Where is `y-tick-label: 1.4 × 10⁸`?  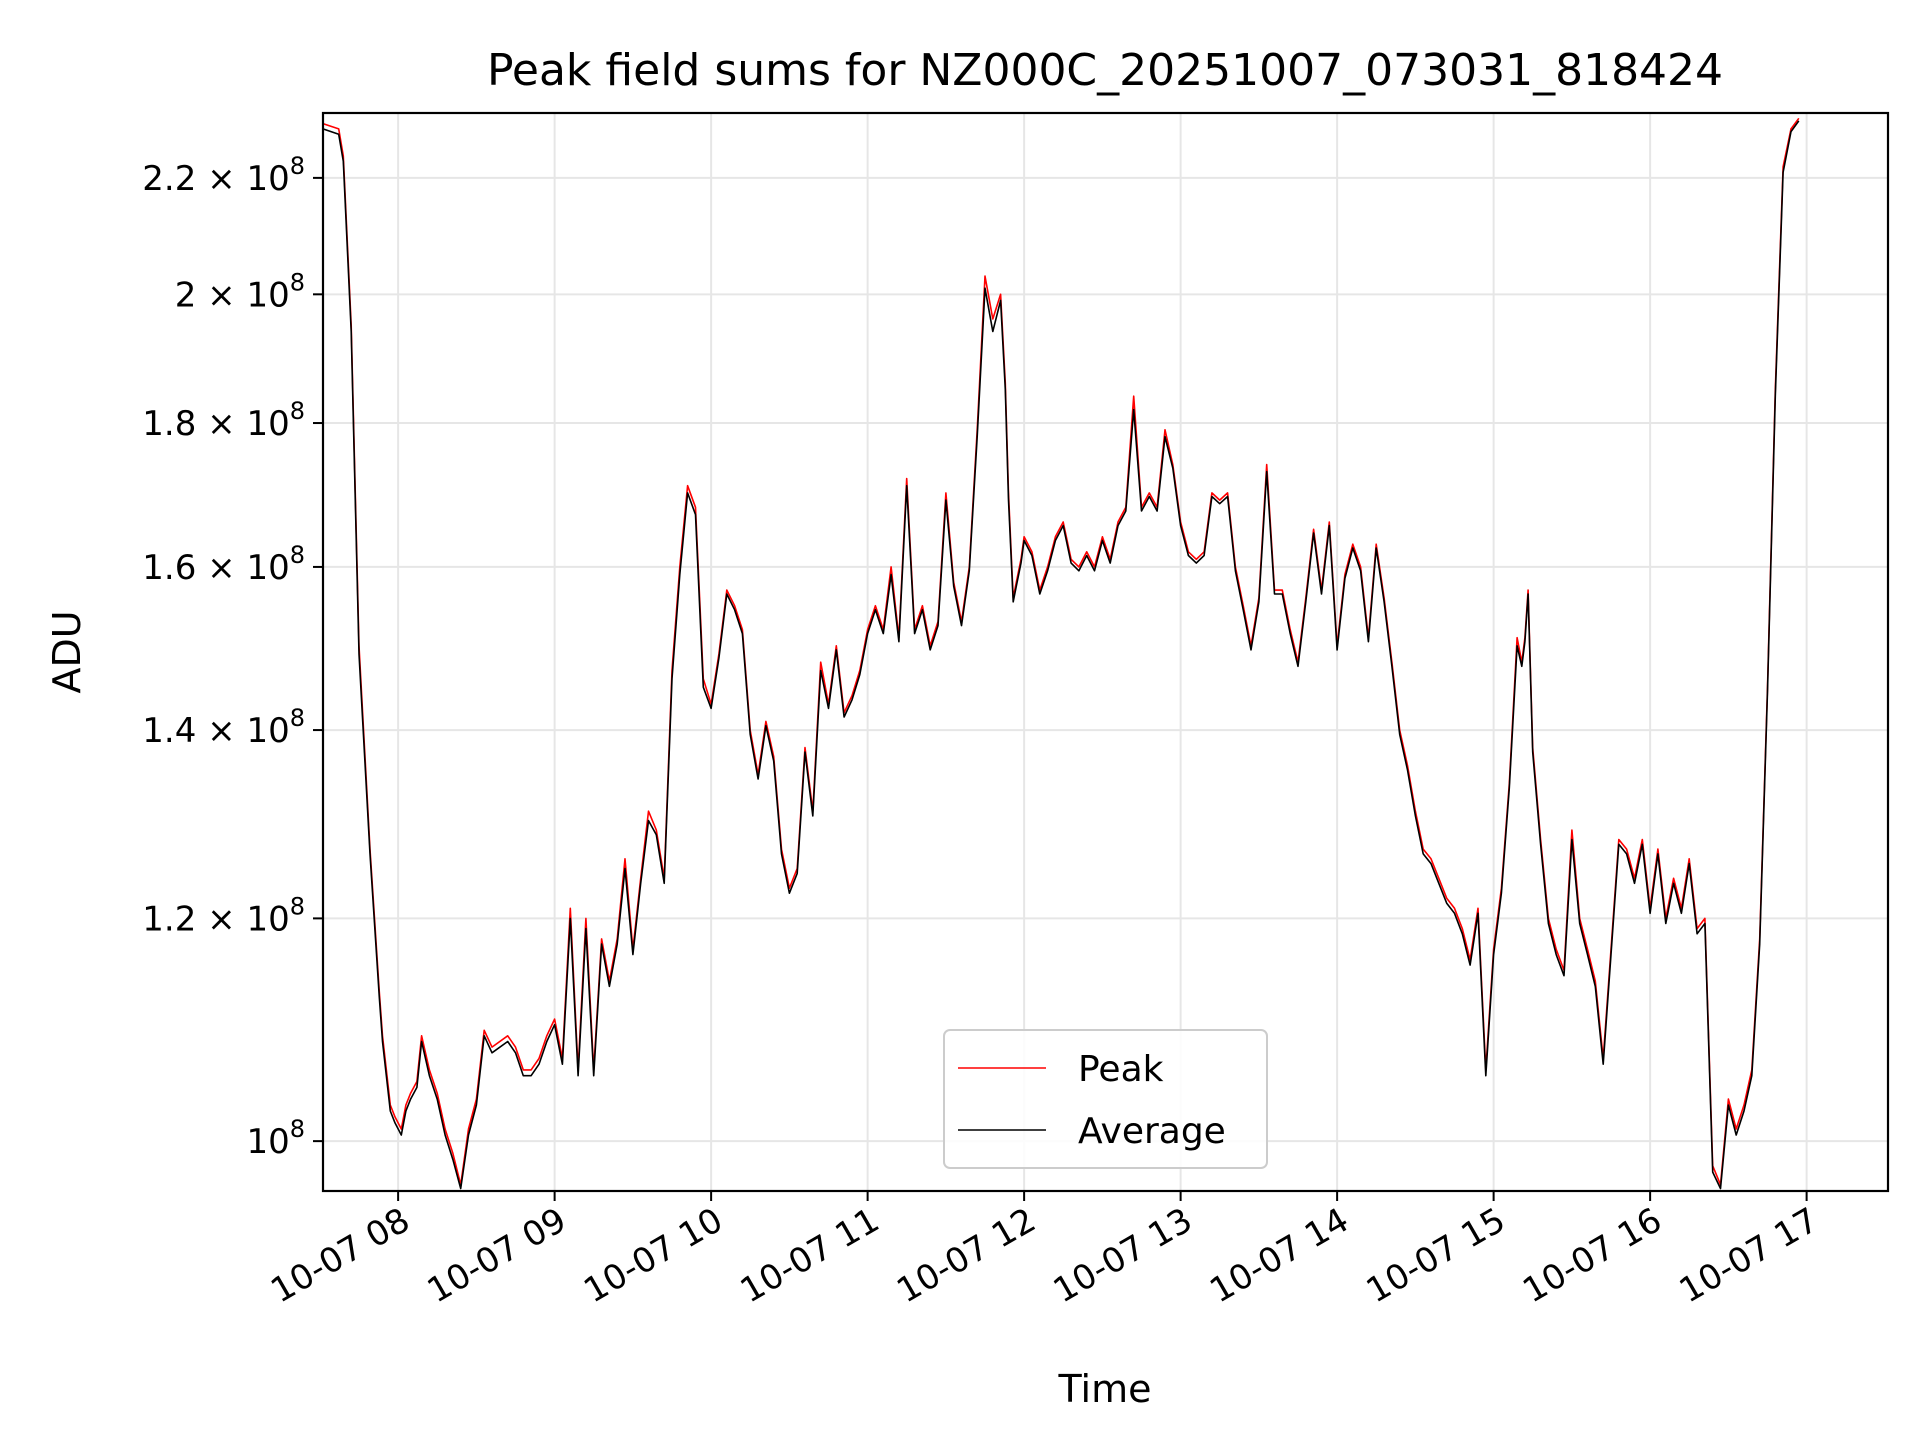 y-tick-label: 1.4 × 10⁸ is located at coordinates (223, 727).